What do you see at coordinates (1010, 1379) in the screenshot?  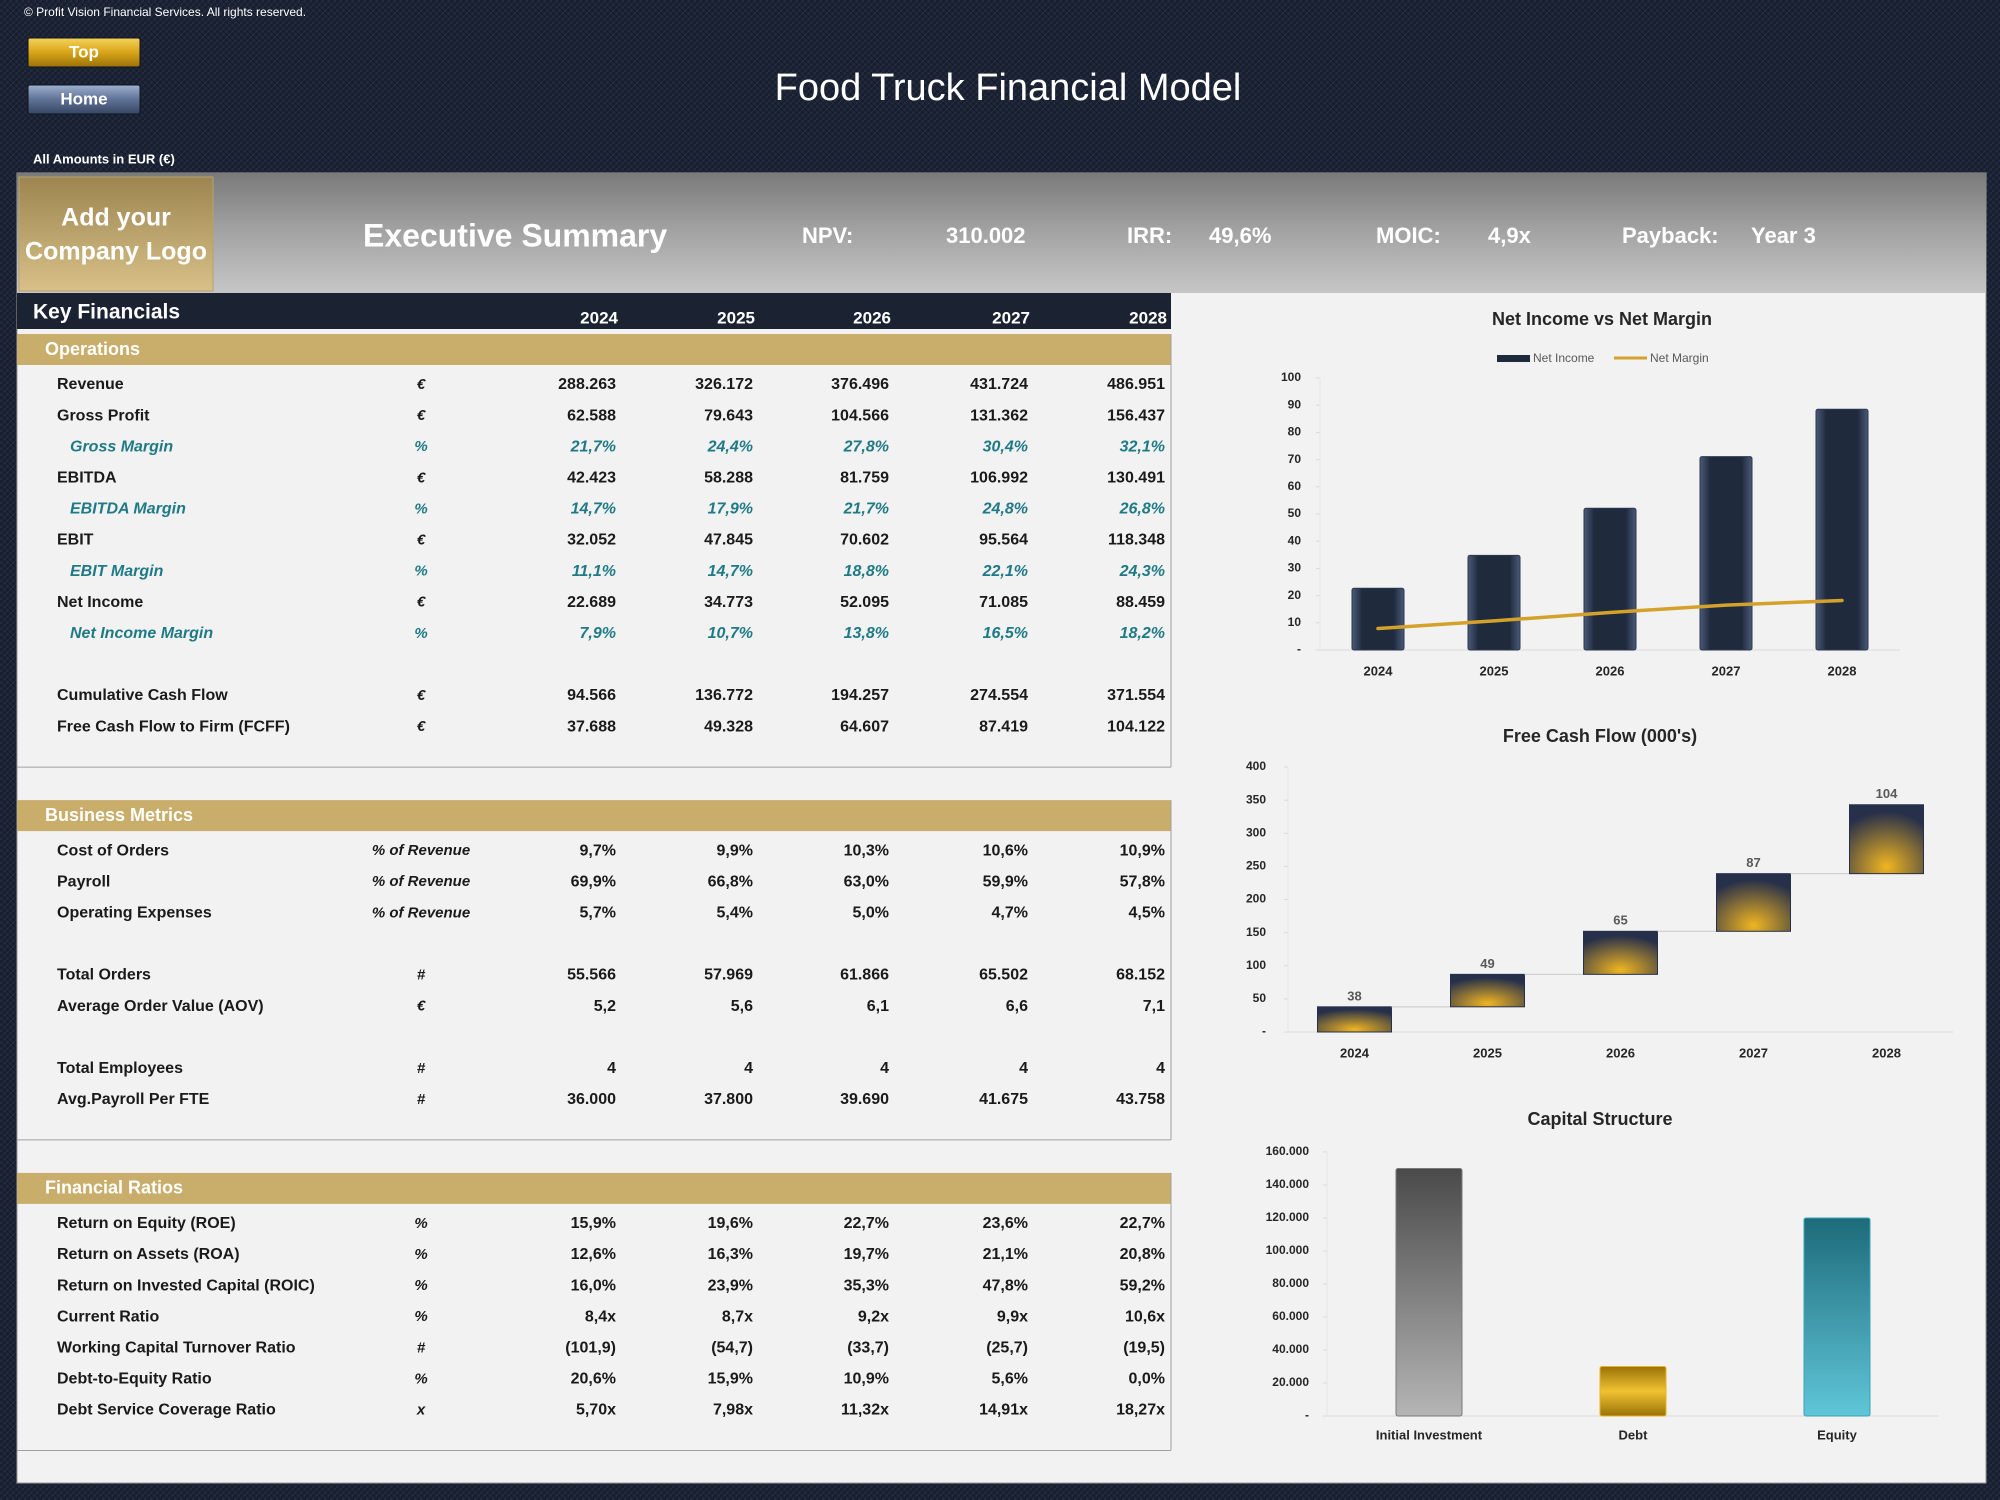 I see `row-value: 5,6%` at bounding box center [1010, 1379].